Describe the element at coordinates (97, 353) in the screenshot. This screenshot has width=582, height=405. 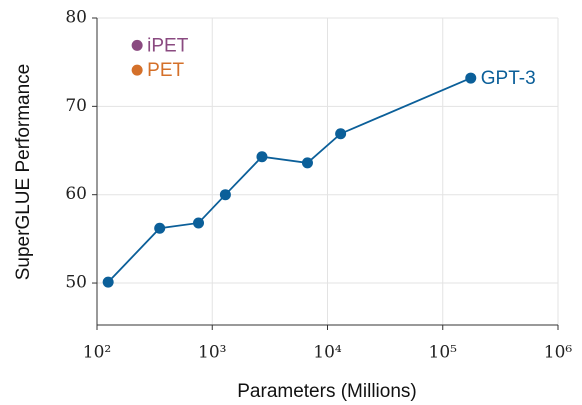
I see `x-tick-label: 10²` at that location.